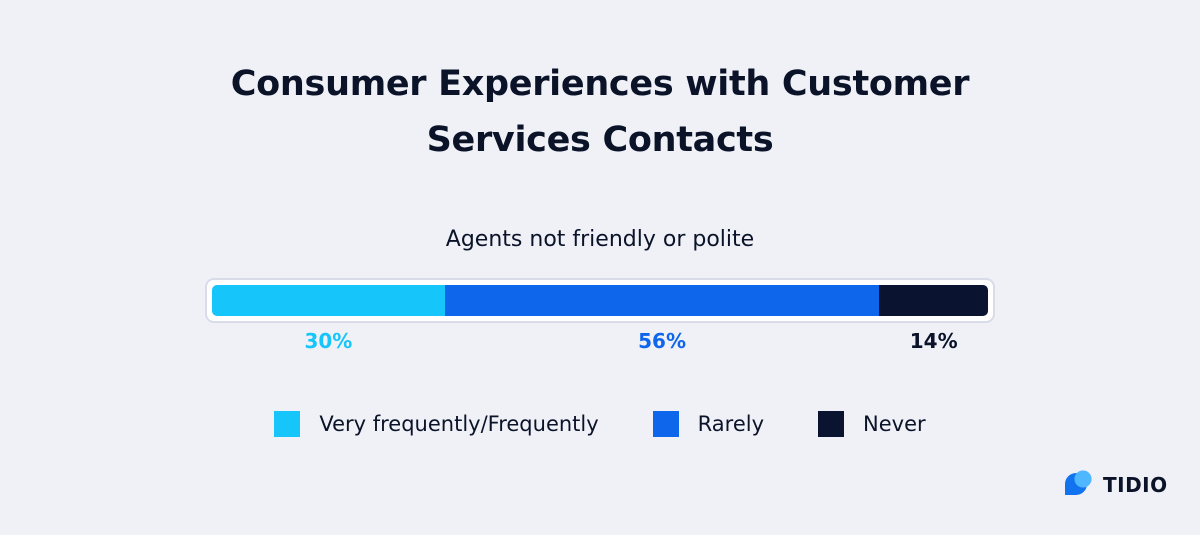  I want to click on tidio-brand: TIDIO, so click(1114, 485).